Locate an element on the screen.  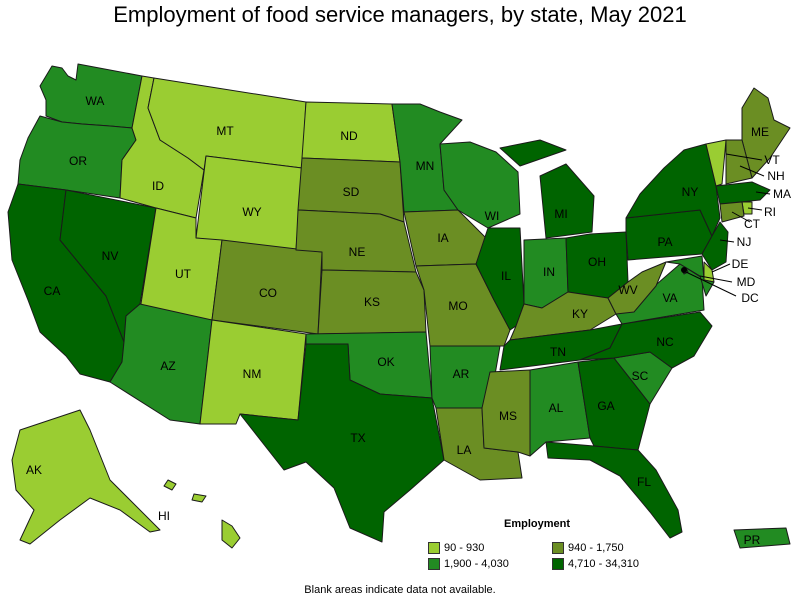
label-ca: CA is located at coordinates (52, 291).